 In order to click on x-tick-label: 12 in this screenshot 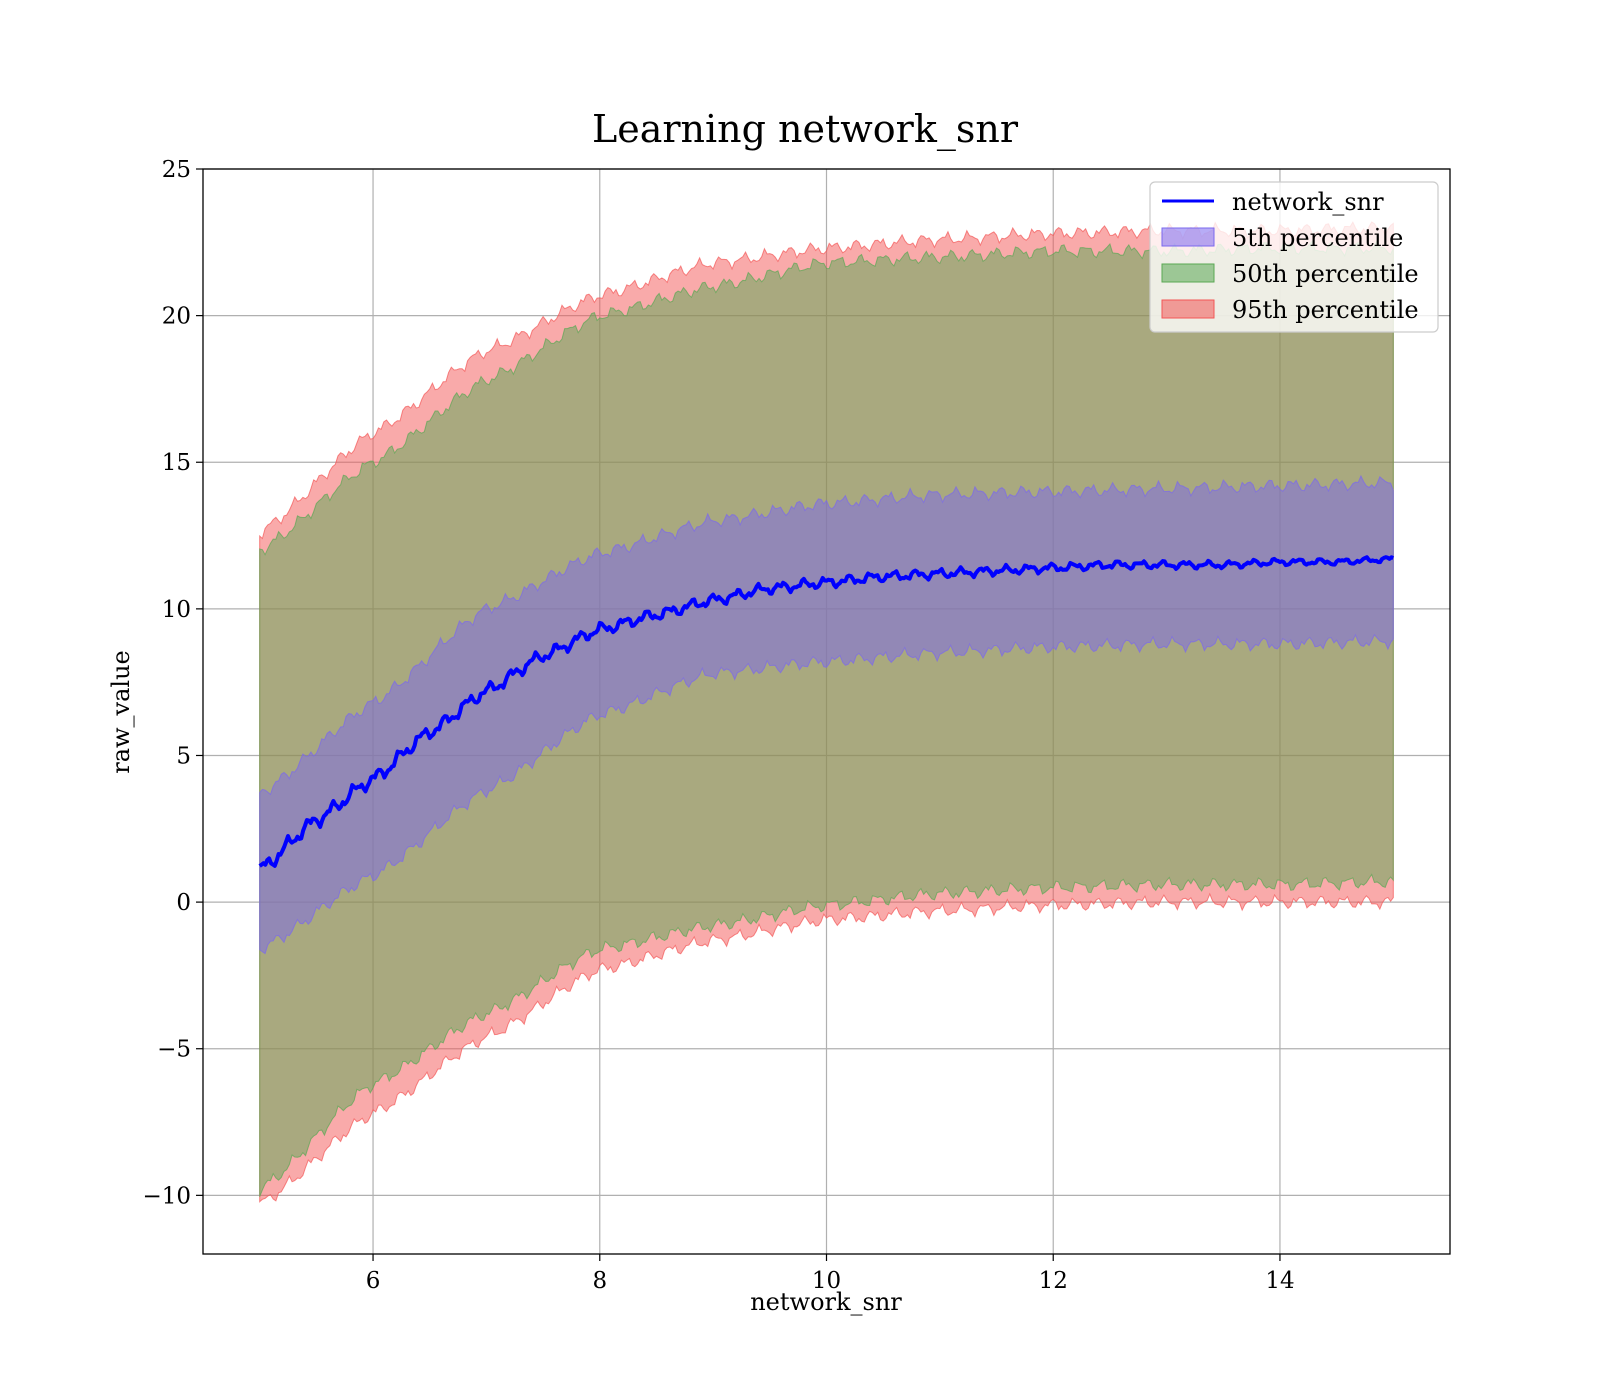, I will do `click(1053, 1281)`.